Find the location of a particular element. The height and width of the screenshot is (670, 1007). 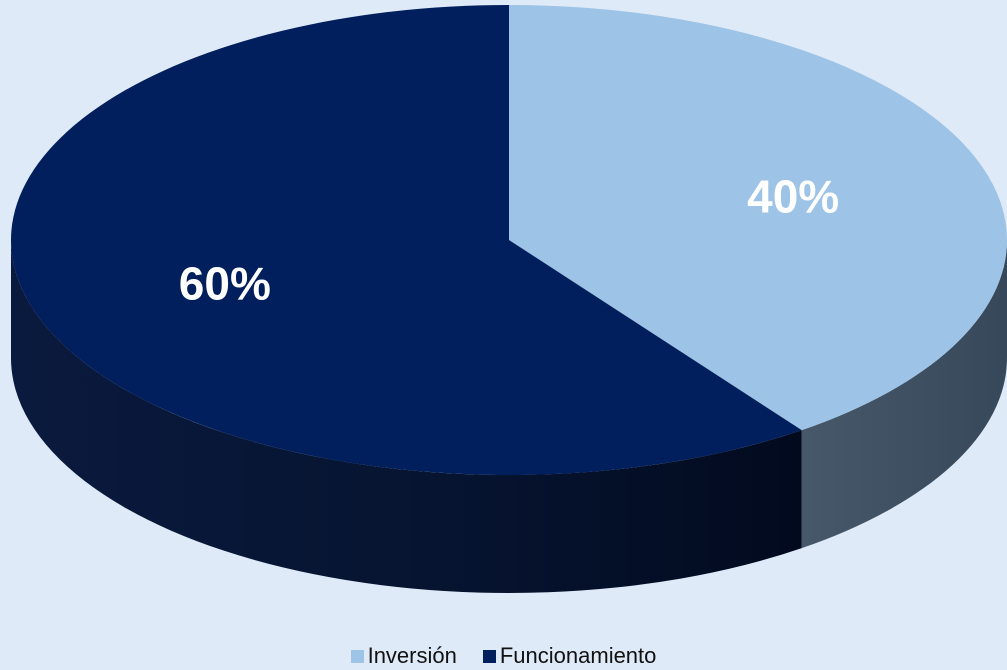

chart-legend: Inversión Funcionamiento is located at coordinates (503, 656).